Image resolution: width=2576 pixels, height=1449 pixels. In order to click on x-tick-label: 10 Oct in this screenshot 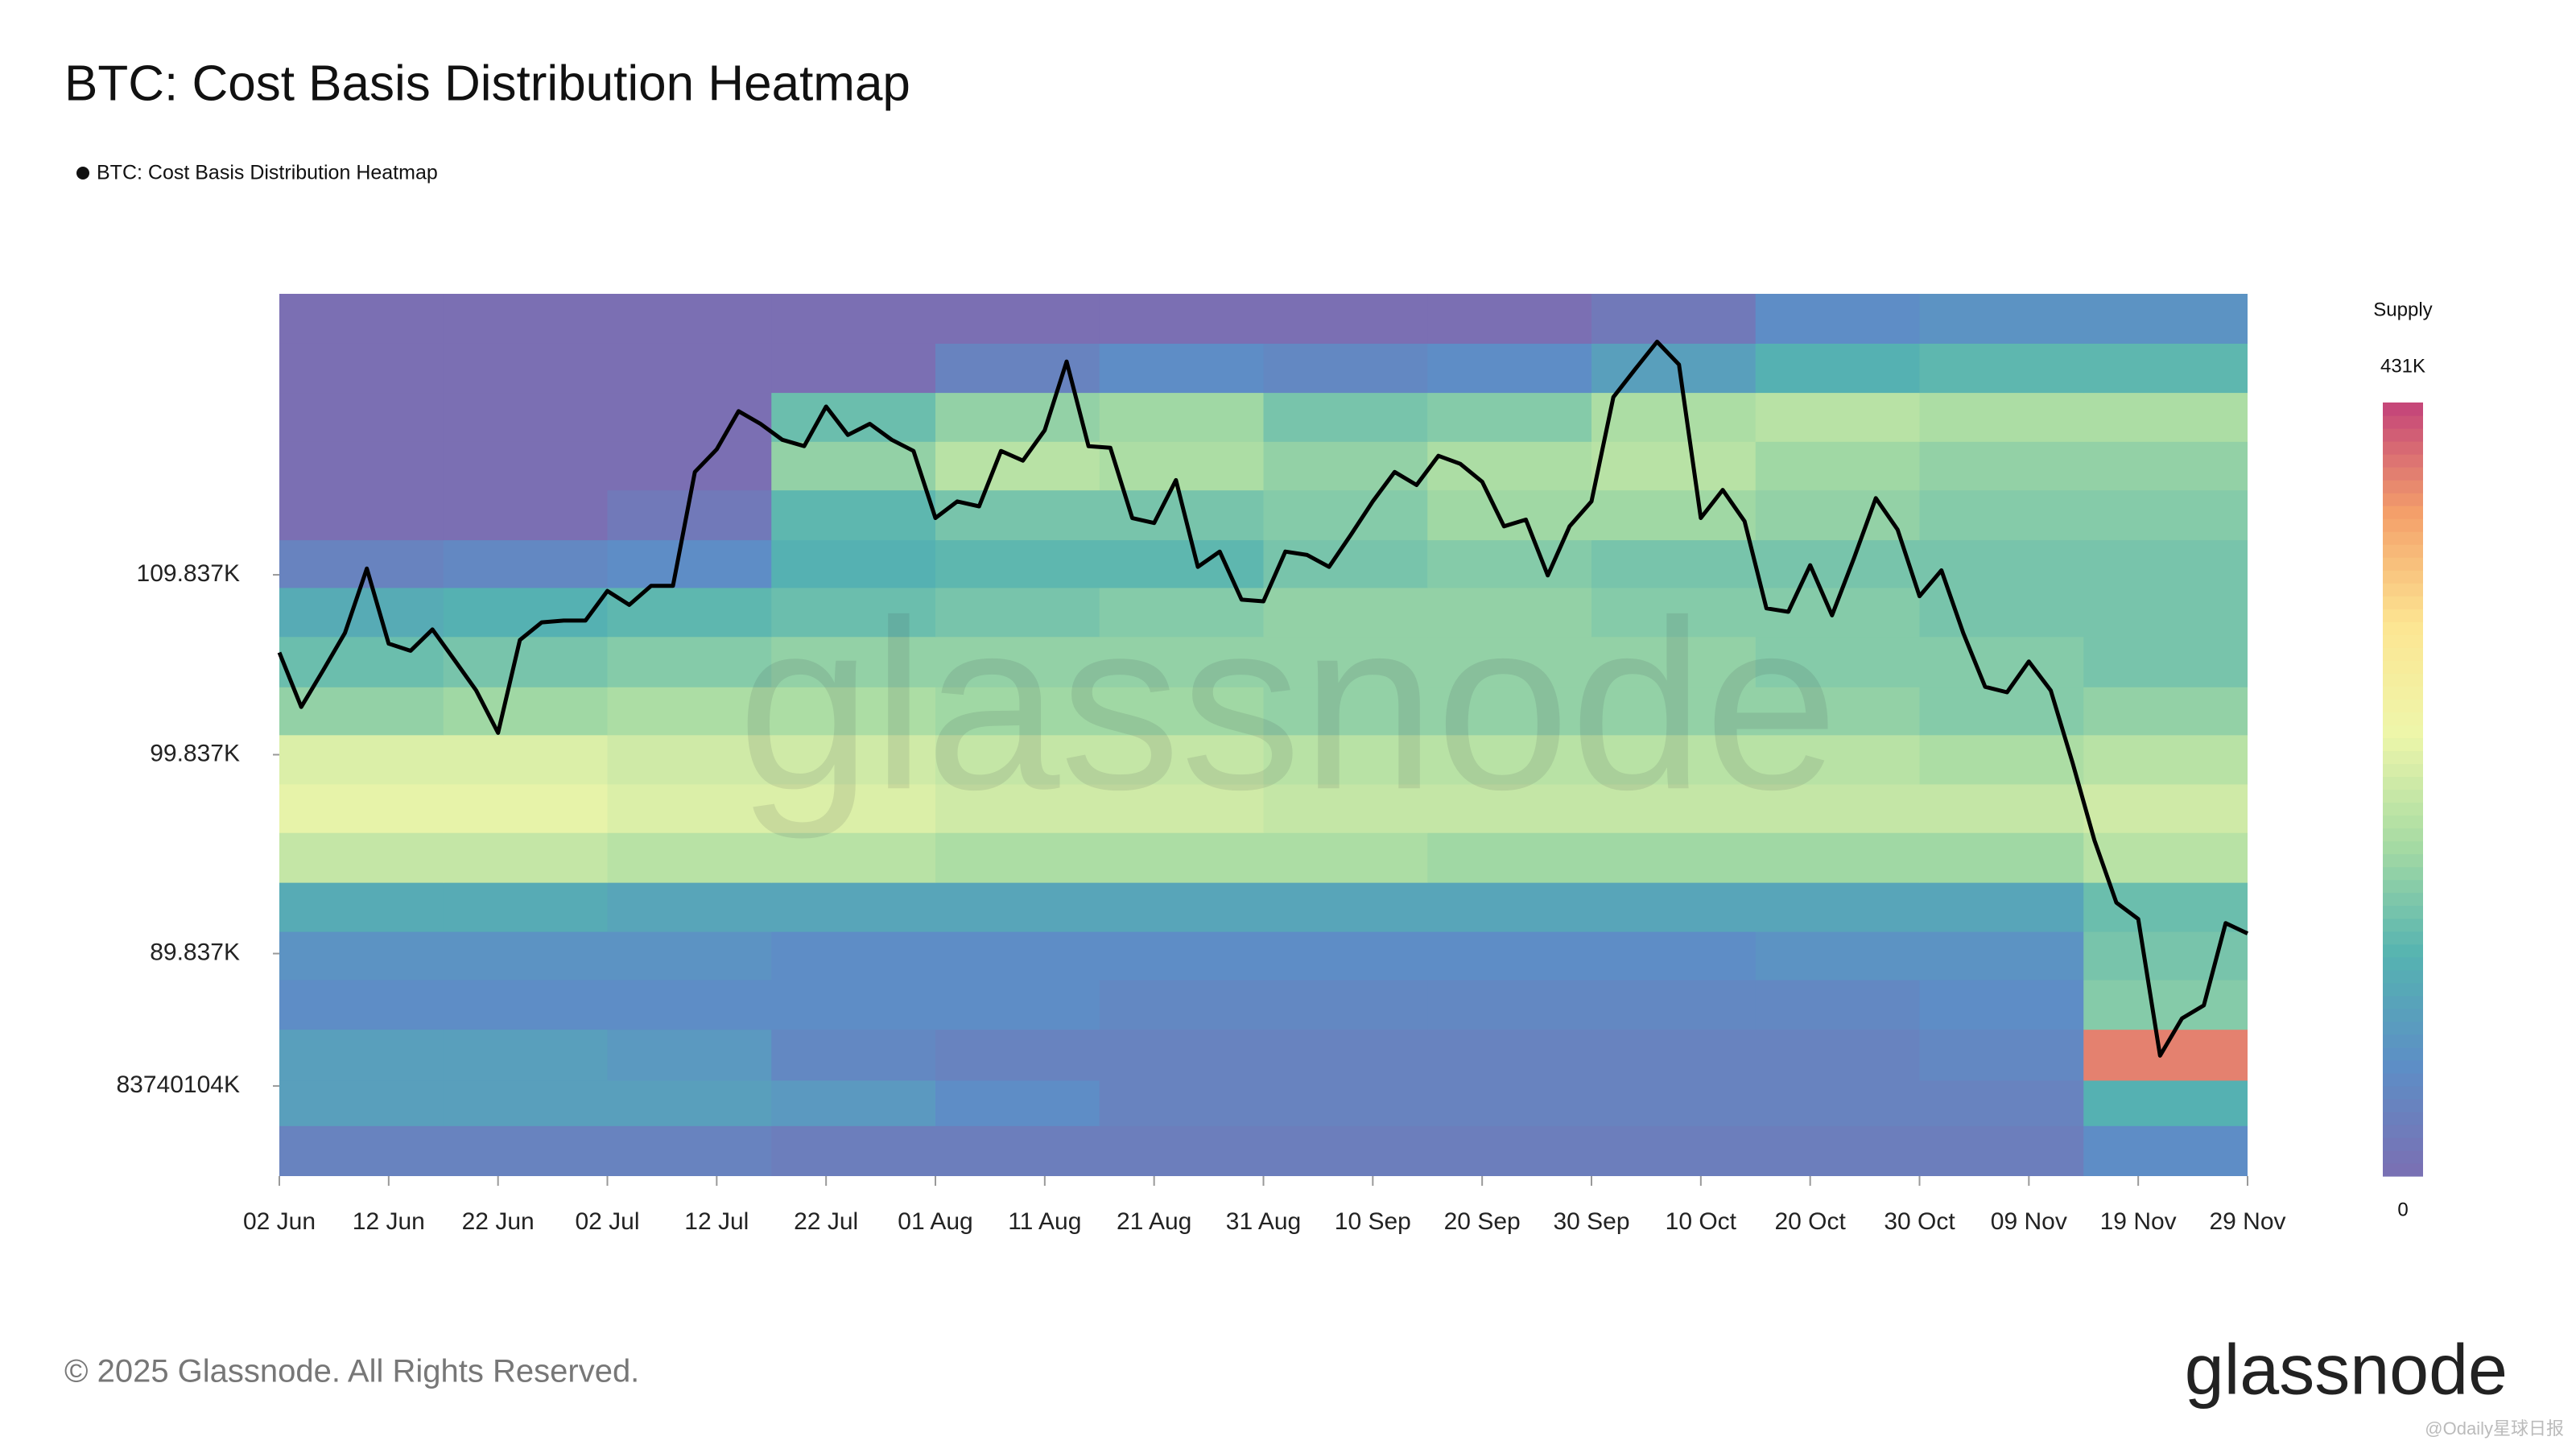, I will do `click(1701, 1221)`.